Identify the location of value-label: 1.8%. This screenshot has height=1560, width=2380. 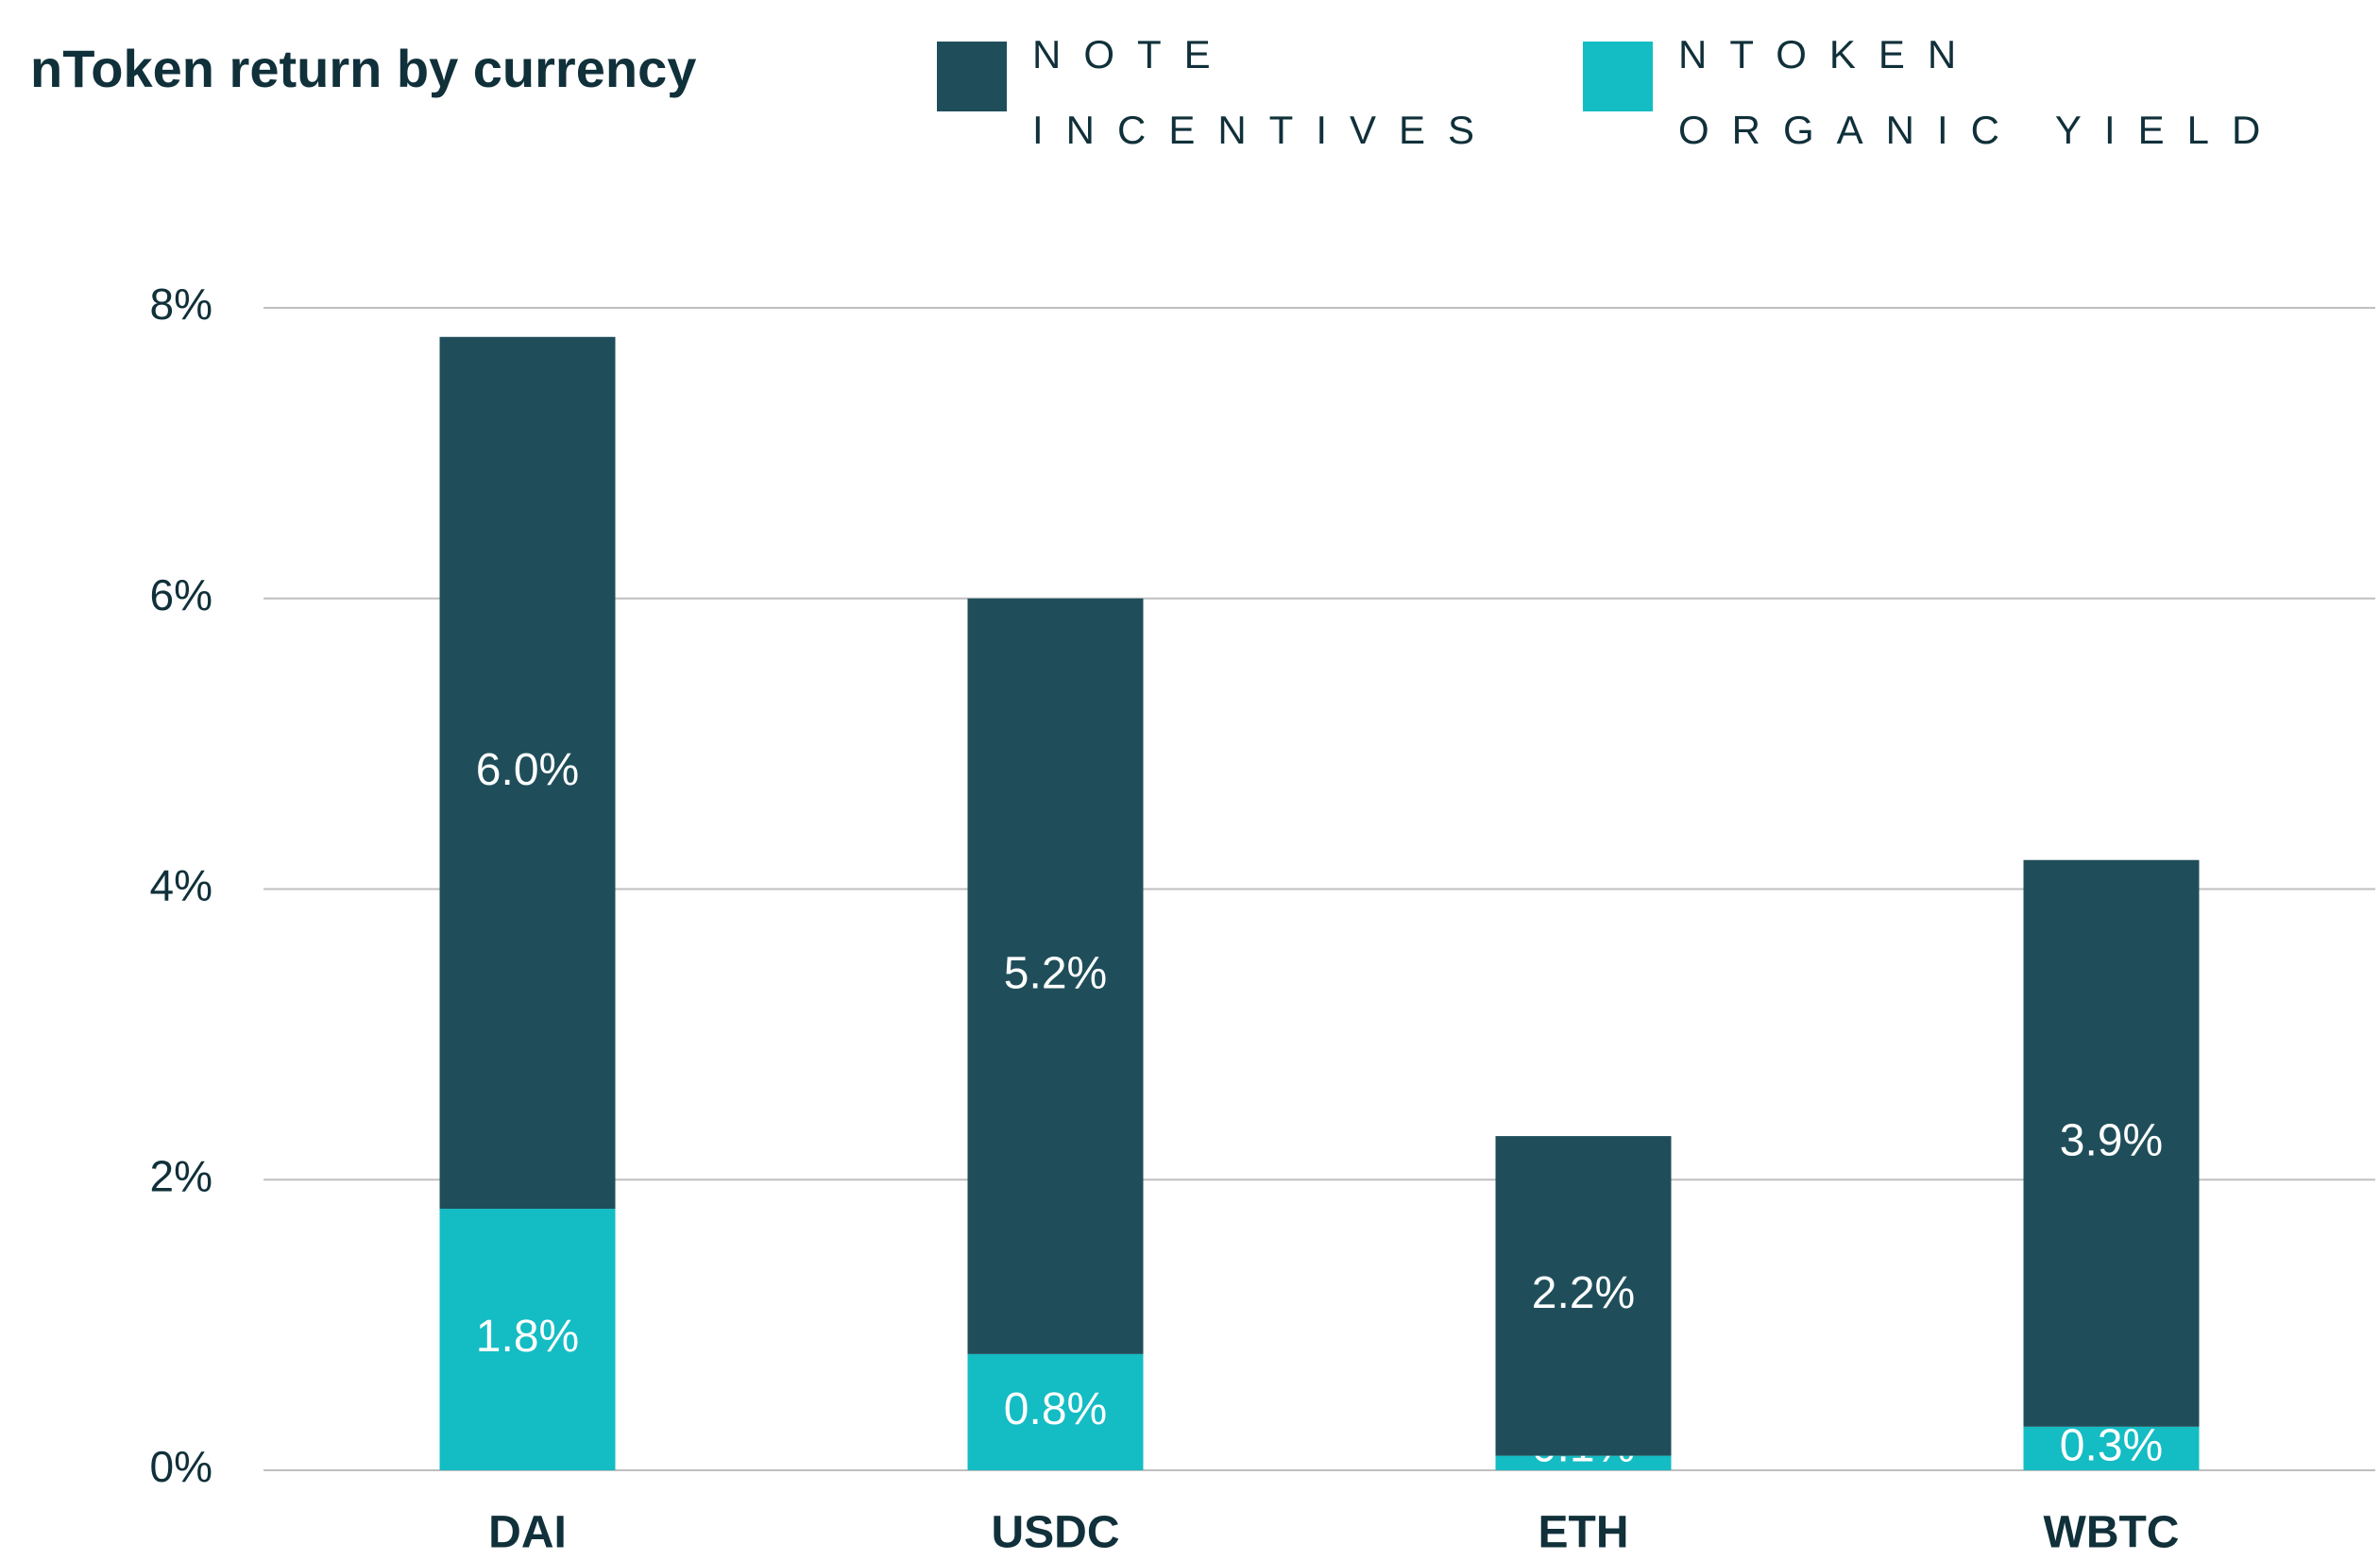
(527, 1337).